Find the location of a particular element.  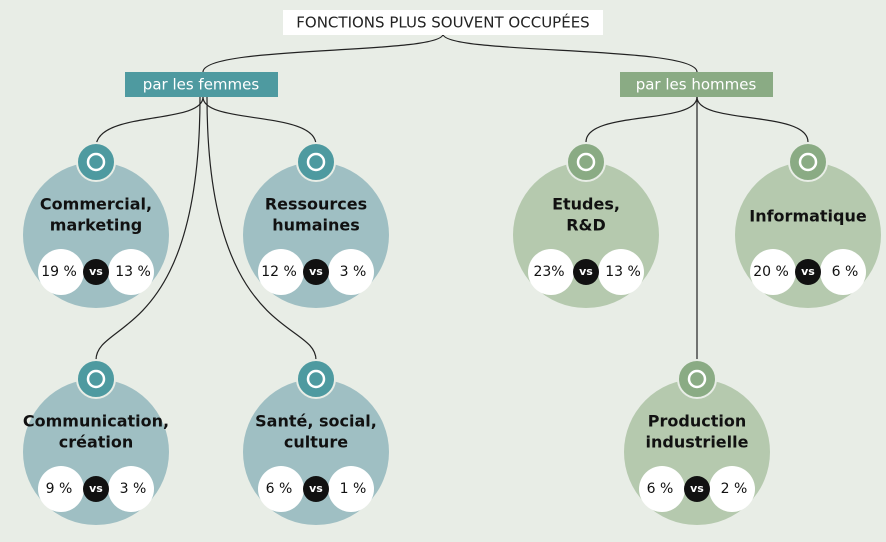

node-label: Production is located at coordinates (697, 421).